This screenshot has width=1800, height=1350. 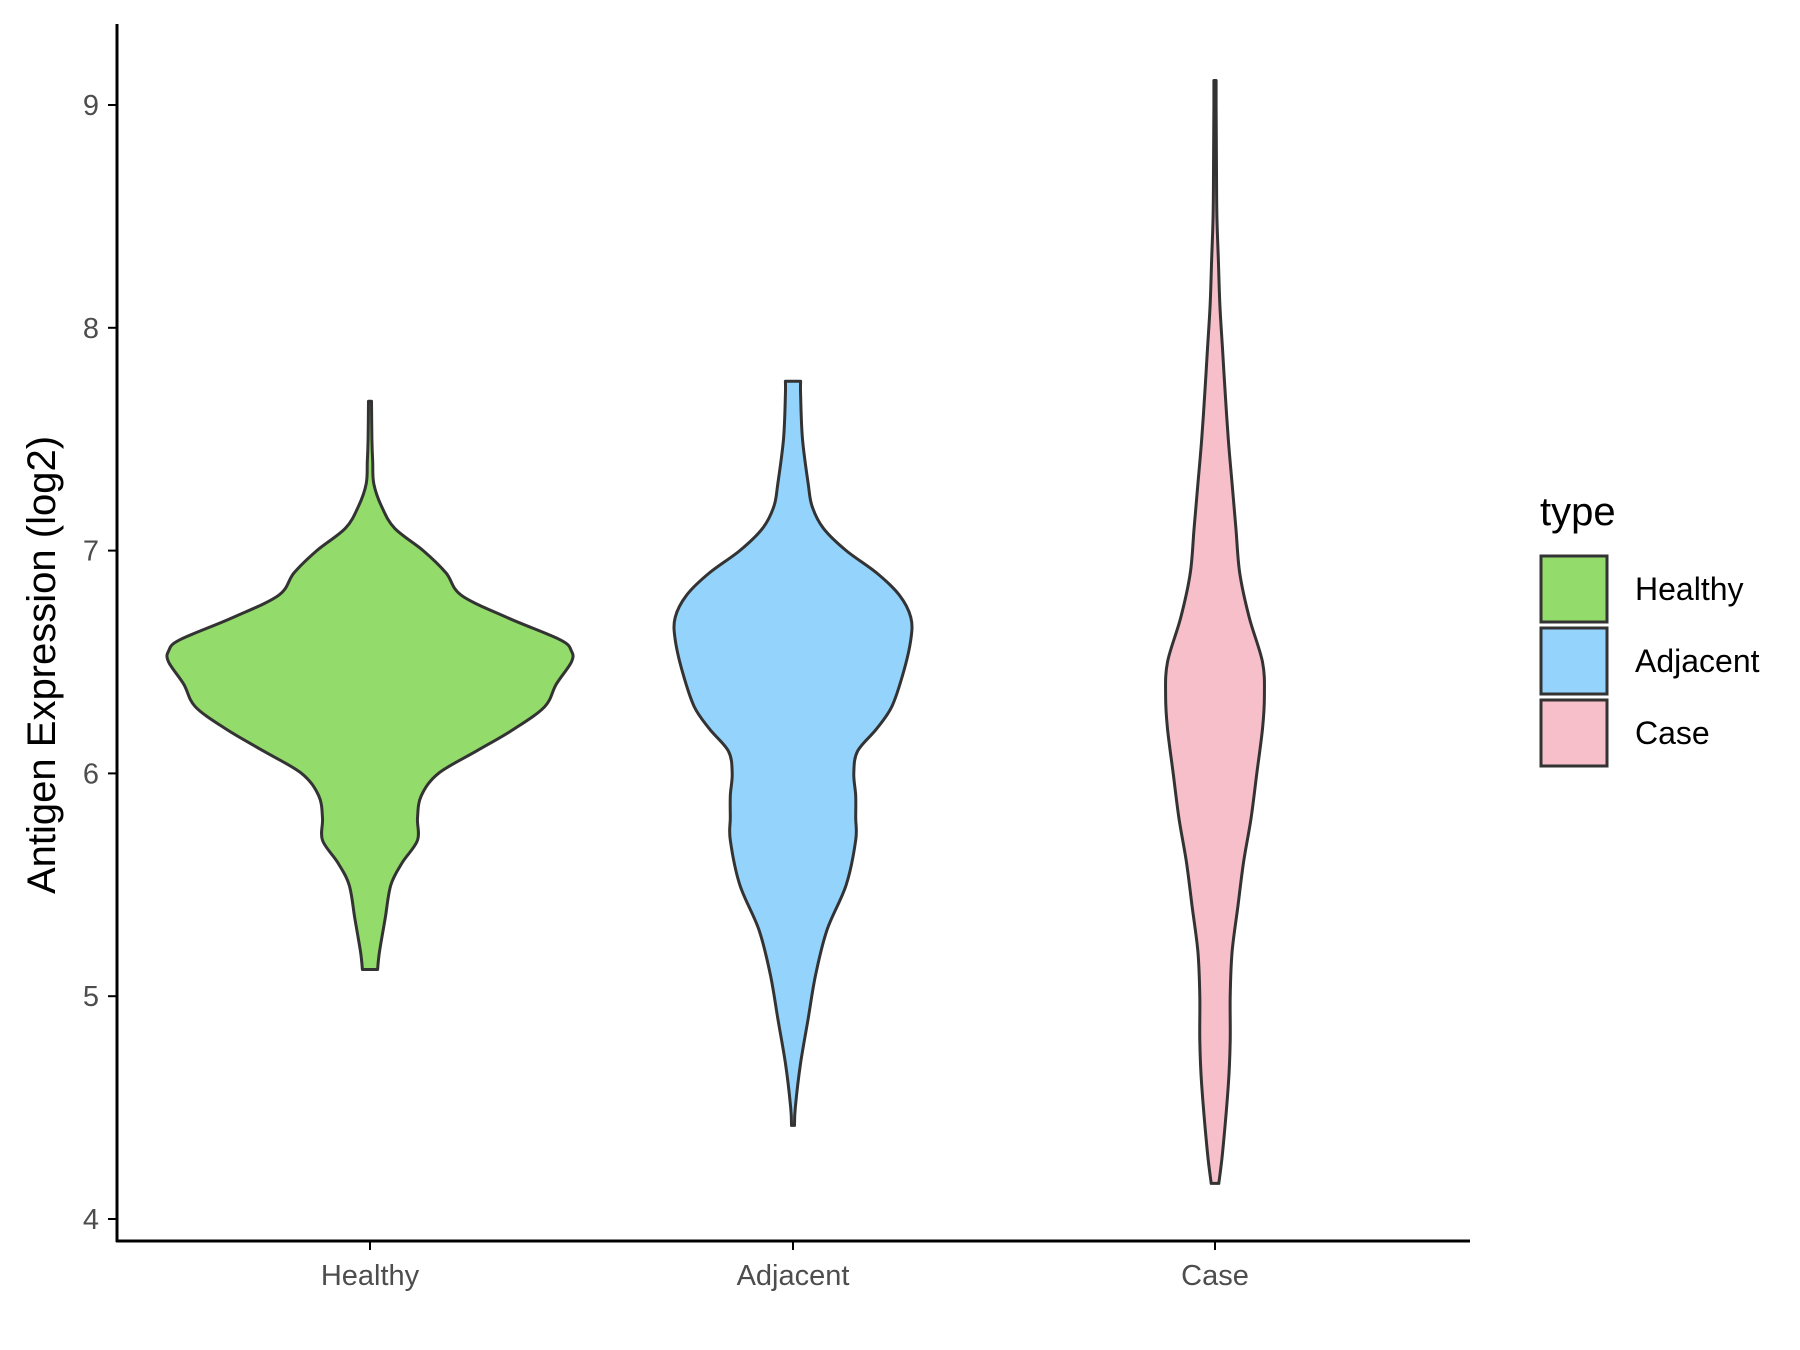 I want to click on legend-key-adjacent, so click(x=1574, y=661).